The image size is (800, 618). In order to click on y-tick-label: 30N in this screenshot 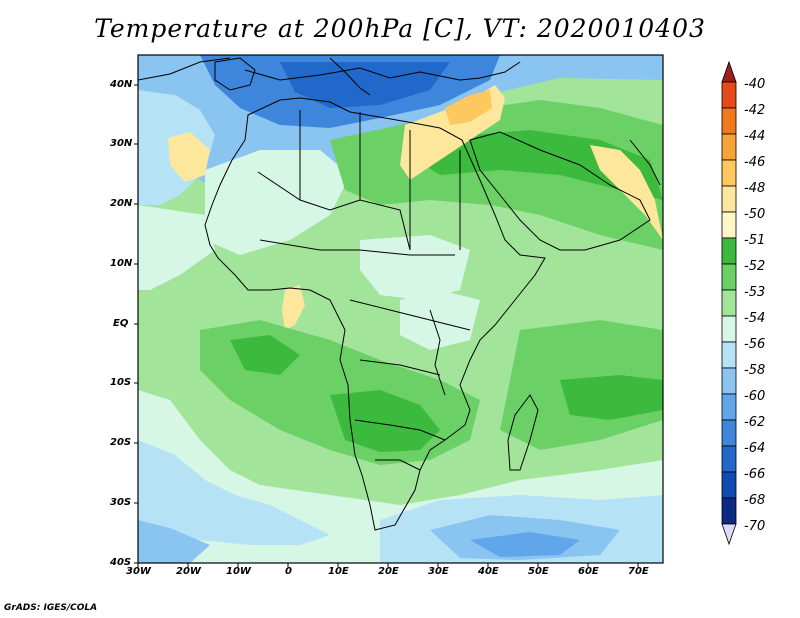, I will do `click(121, 143)`.